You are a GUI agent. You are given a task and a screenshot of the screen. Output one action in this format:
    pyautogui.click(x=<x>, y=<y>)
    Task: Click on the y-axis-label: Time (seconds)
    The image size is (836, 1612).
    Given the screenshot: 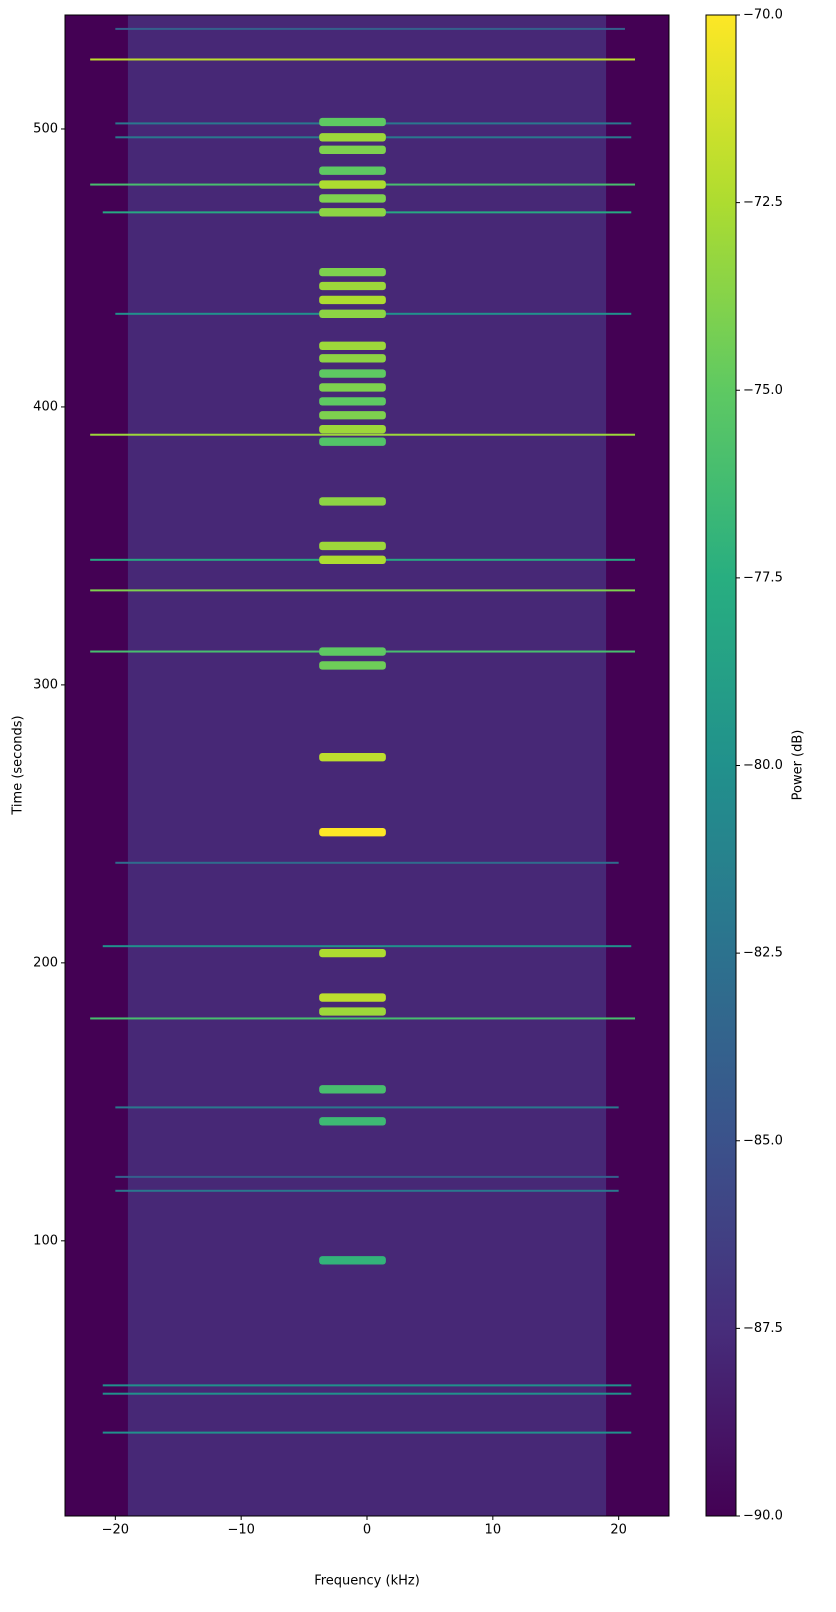 What is the action you would take?
    pyautogui.click(x=18, y=765)
    